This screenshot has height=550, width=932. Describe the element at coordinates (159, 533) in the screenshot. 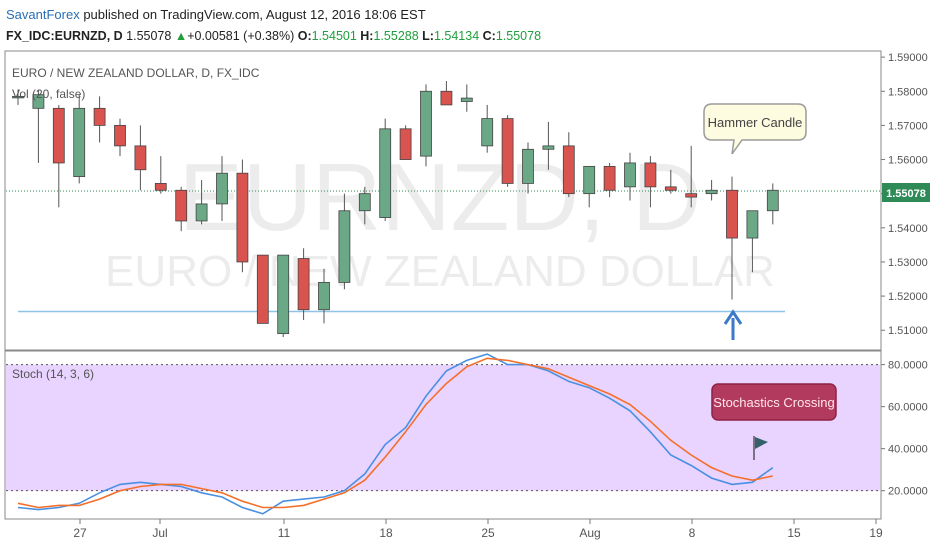

I see `time-tick-label: Jul` at that location.